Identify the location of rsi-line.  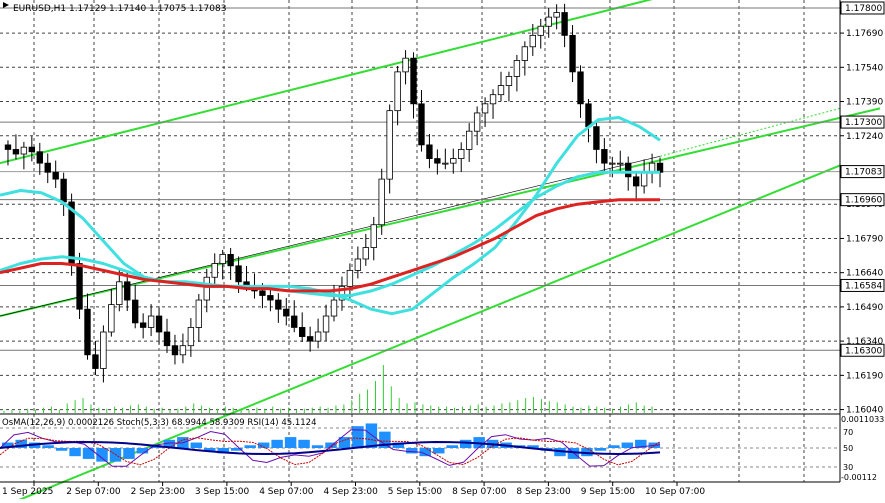
(330, 448).